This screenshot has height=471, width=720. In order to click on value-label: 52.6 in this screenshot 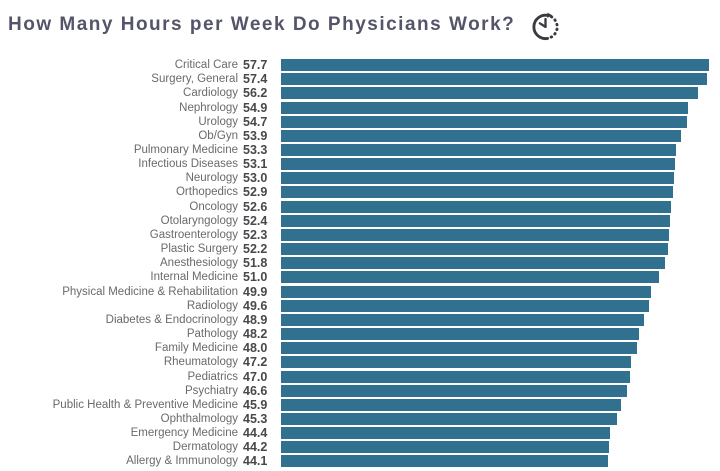, I will do `click(255, 206)`.